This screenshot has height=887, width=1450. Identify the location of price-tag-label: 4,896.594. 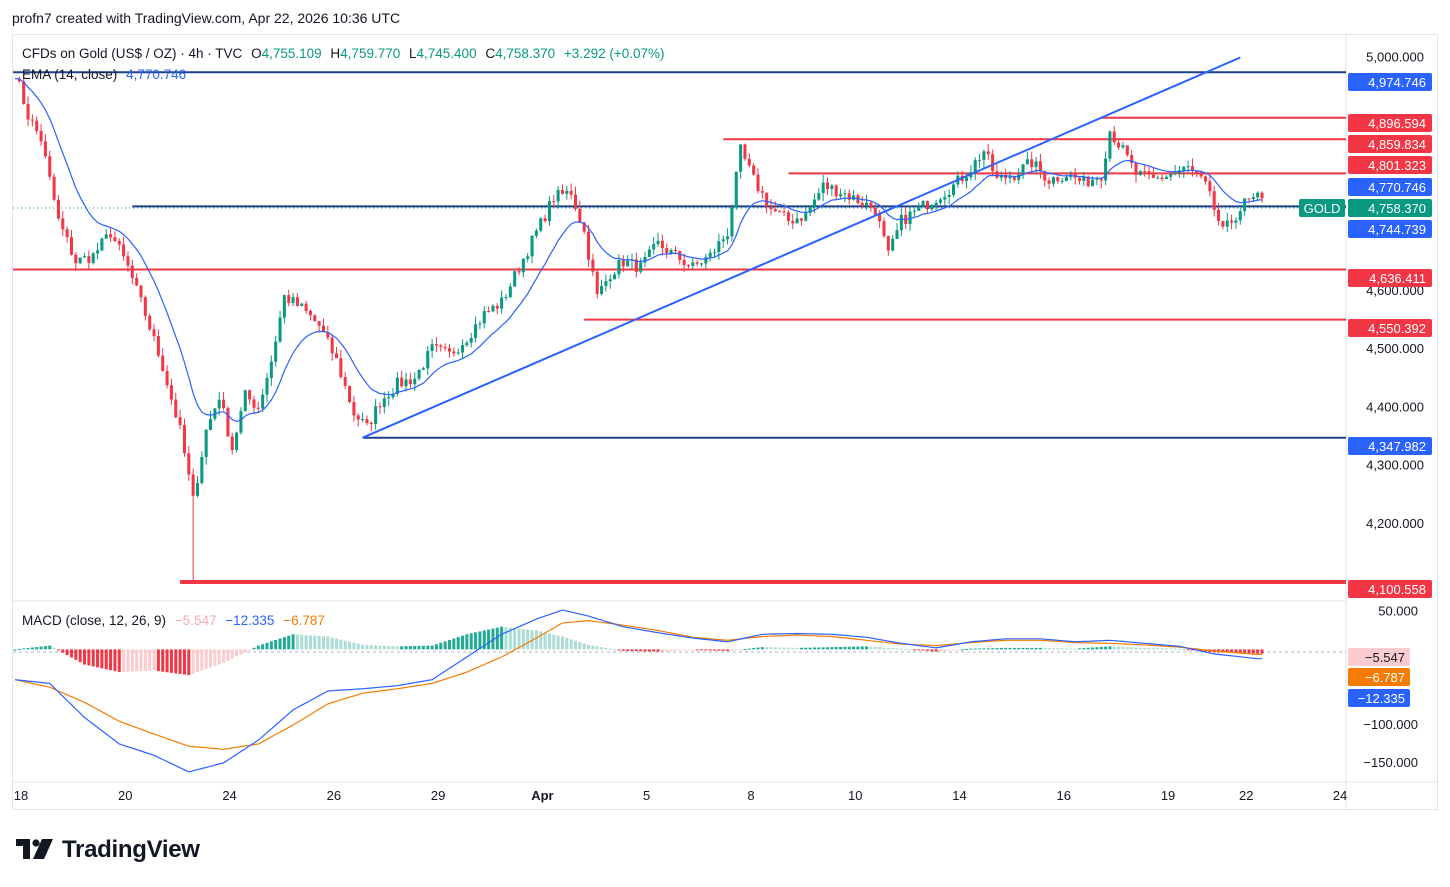
(1397, 123).